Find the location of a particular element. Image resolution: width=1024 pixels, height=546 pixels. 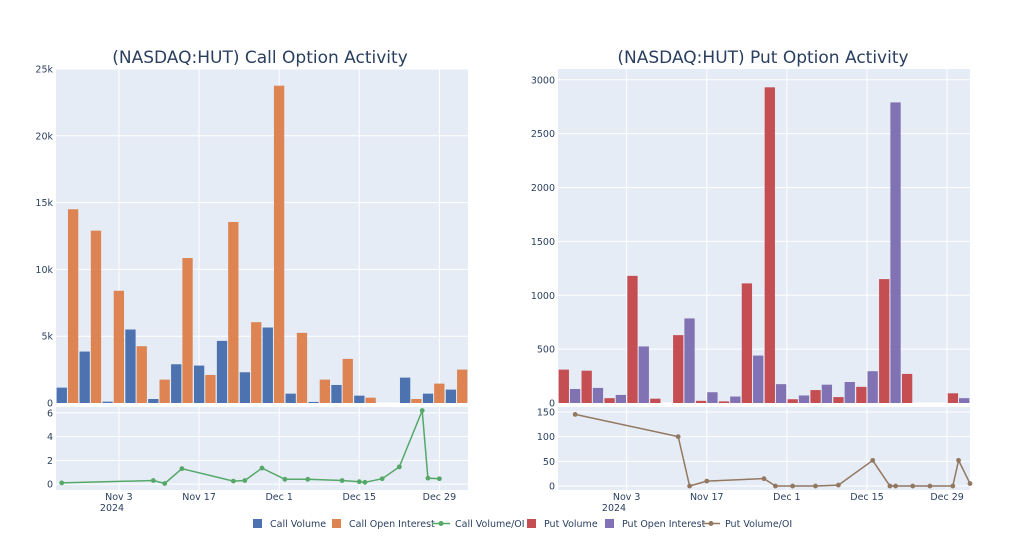

call-ratio-grid is located at coordinates (262, 448).